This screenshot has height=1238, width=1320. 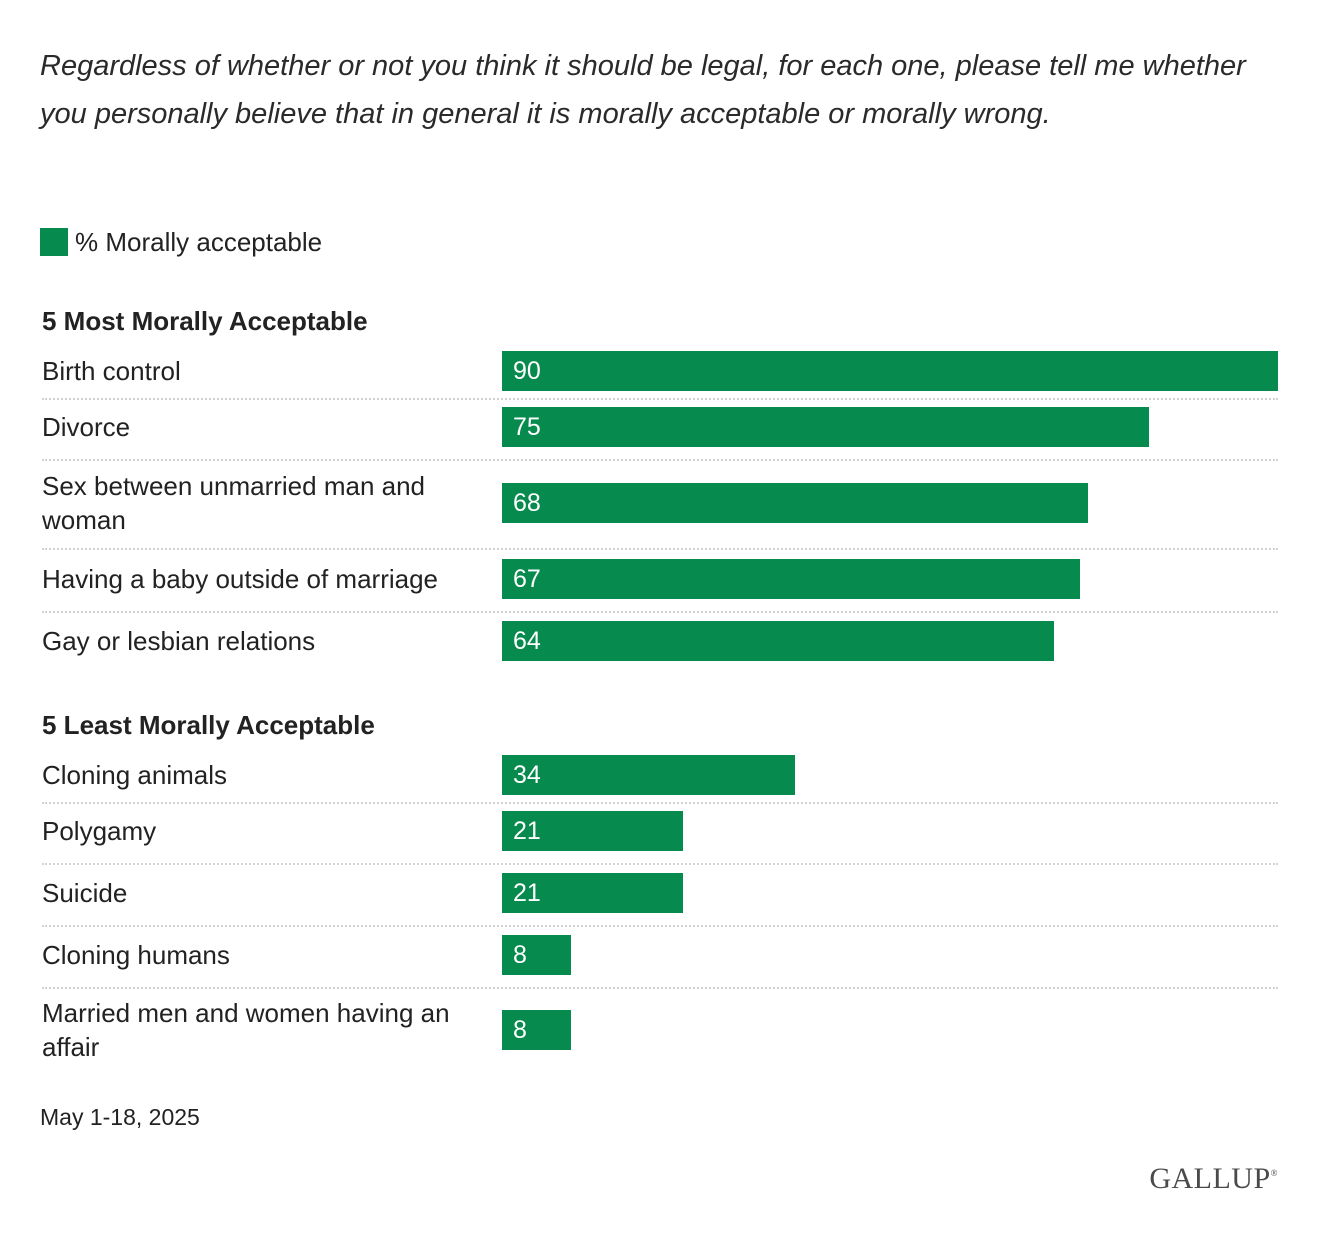 I want to click on bar-row: Divorce 75, so click(x=660, y=429).